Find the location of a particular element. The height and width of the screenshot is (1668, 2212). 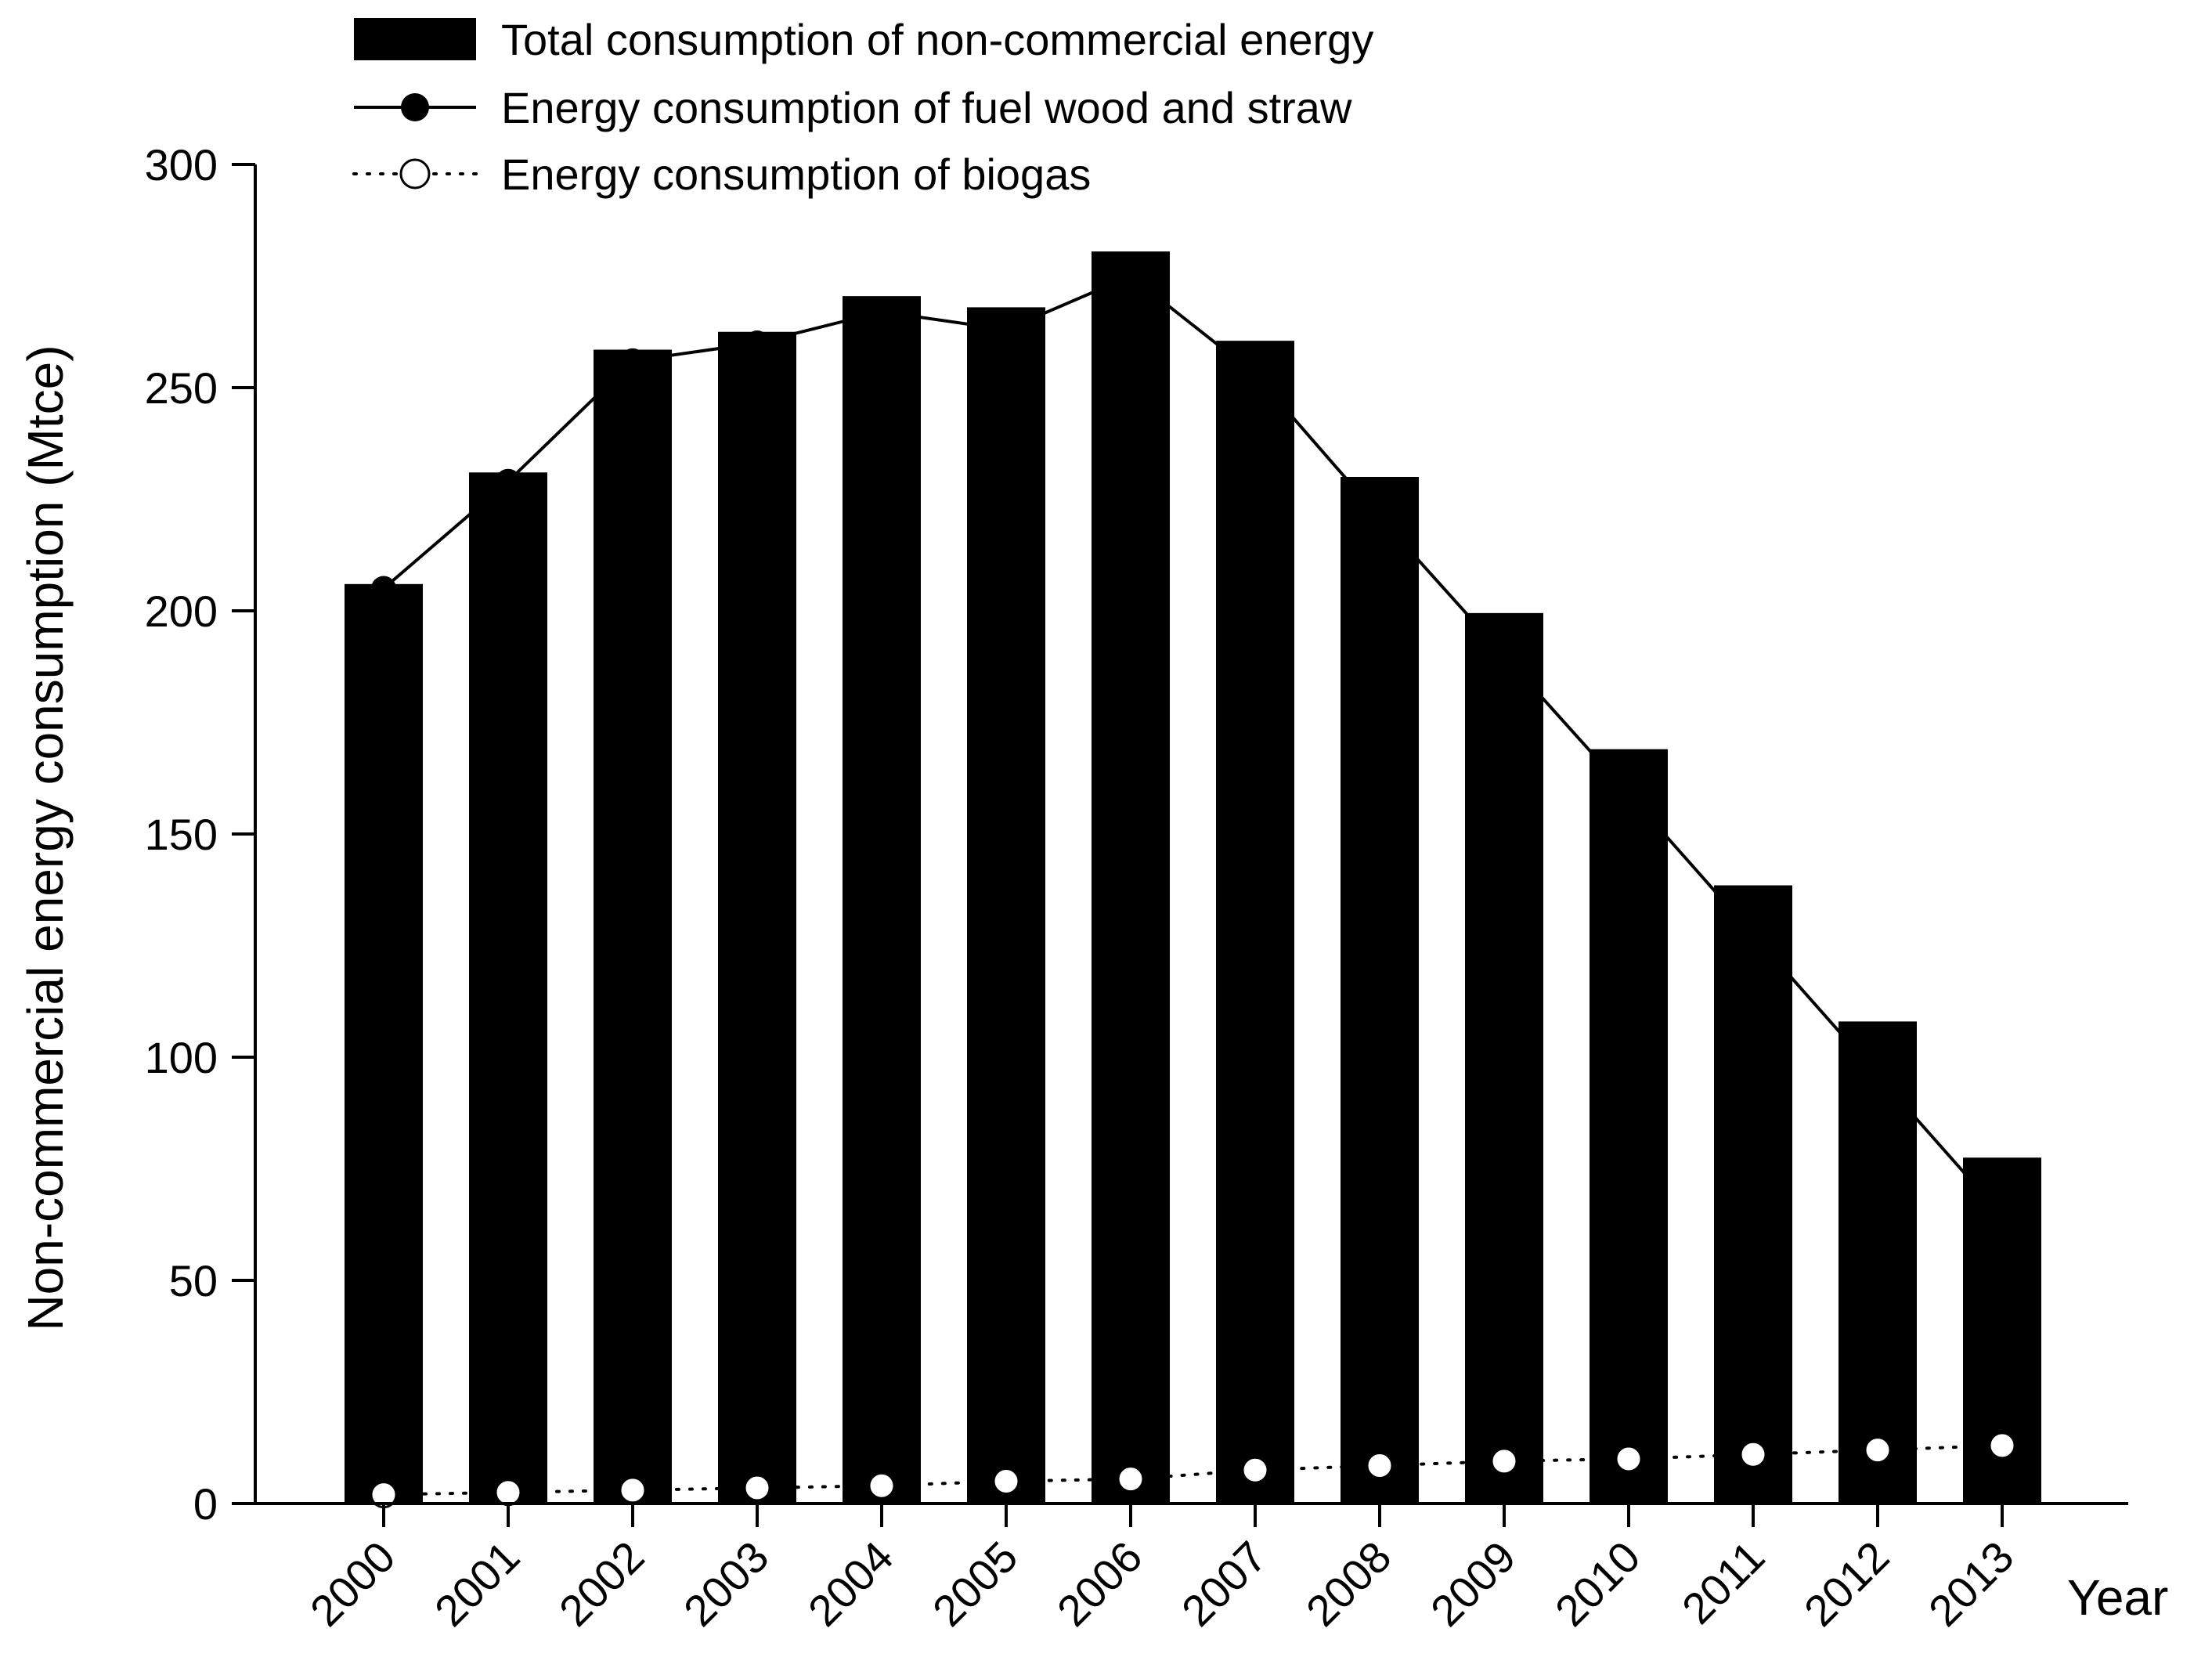

y-tick-label: 200 is located at coordinates (181, 611).